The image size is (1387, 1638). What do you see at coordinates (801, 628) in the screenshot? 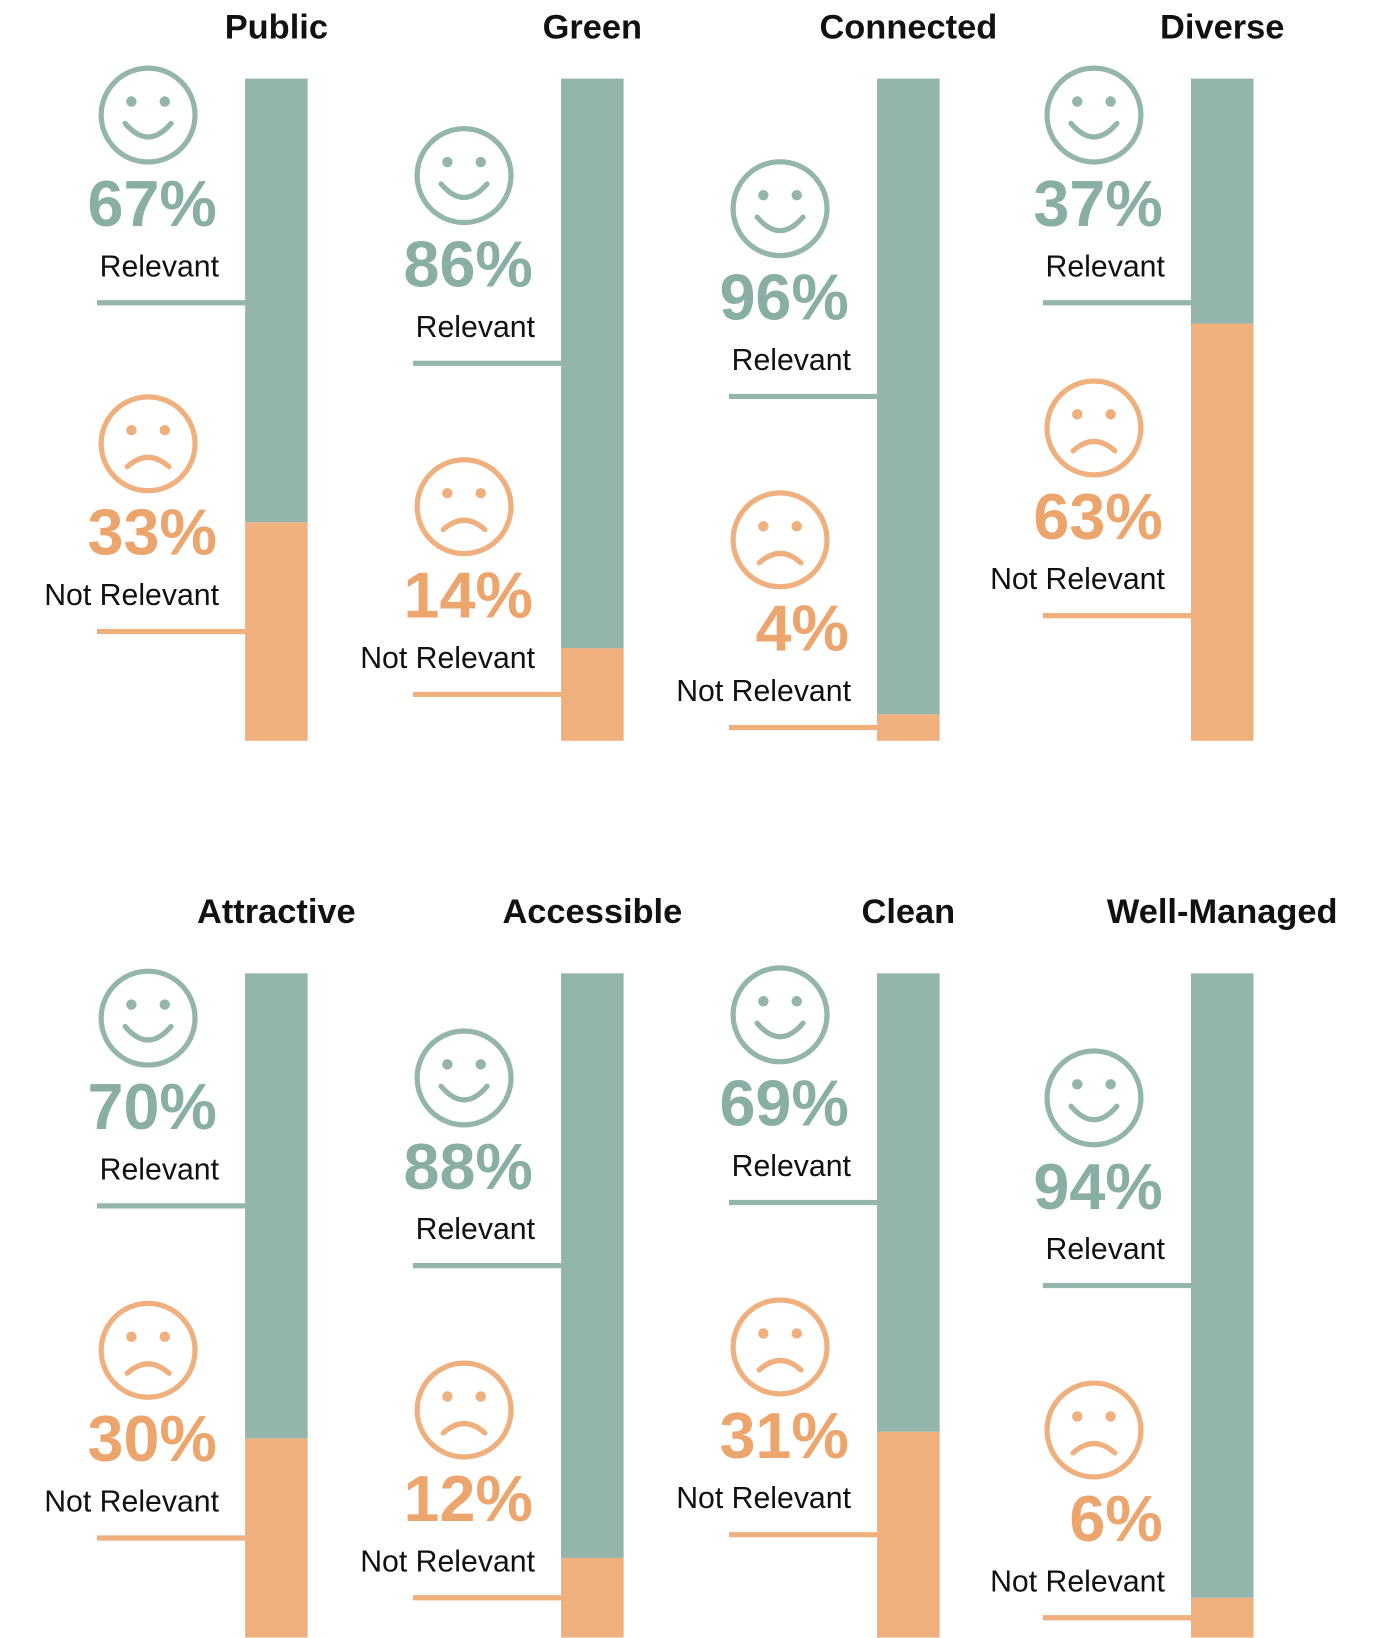
I see `value-label: 4%` at bounding box center [801, 628].